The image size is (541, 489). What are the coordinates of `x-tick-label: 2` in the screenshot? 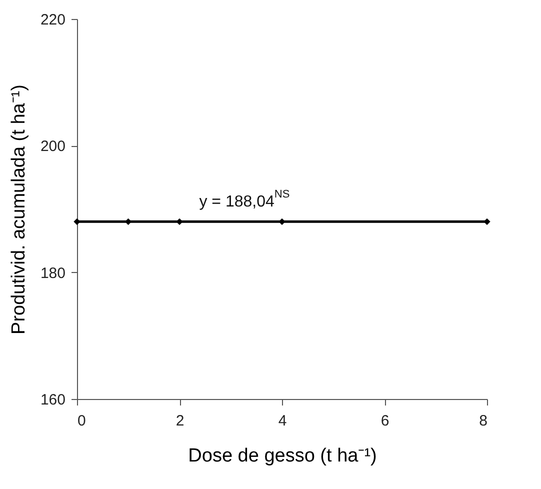 It's located at (180, 421).